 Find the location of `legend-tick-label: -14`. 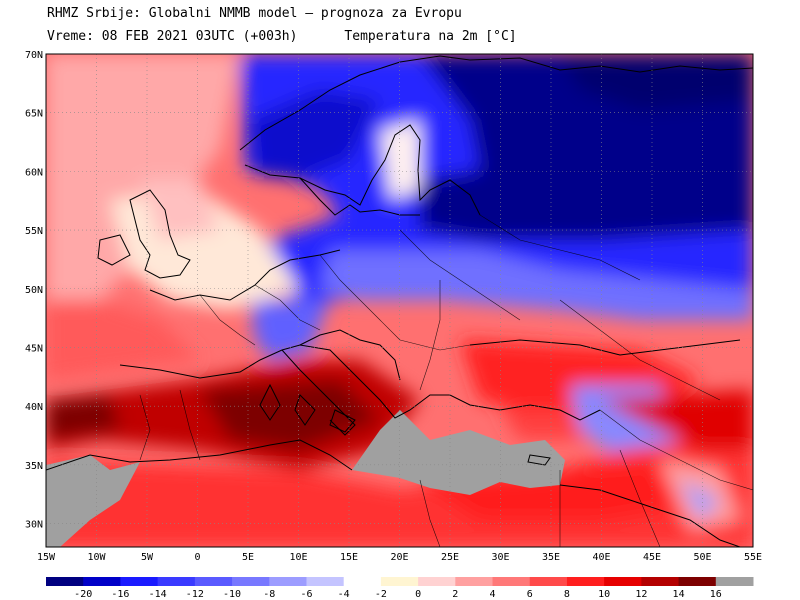

legend-tick-label: -14 is located at coordinates (158, 594).